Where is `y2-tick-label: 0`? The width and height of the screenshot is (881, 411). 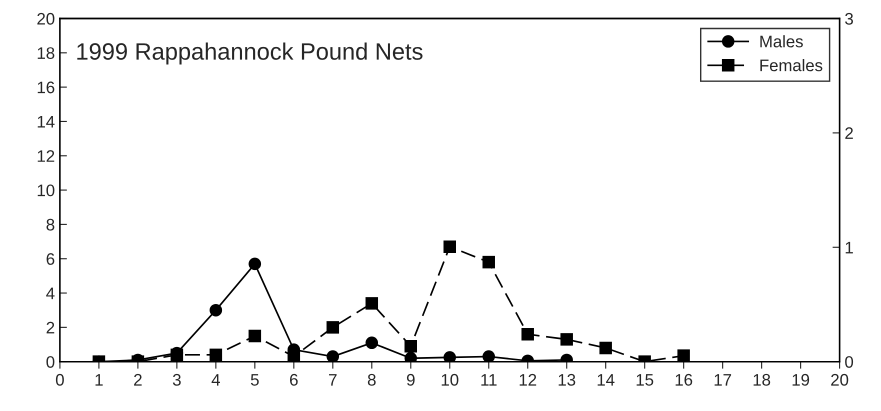
y2-tick-label: 0 is located at coordinates (849, 362).